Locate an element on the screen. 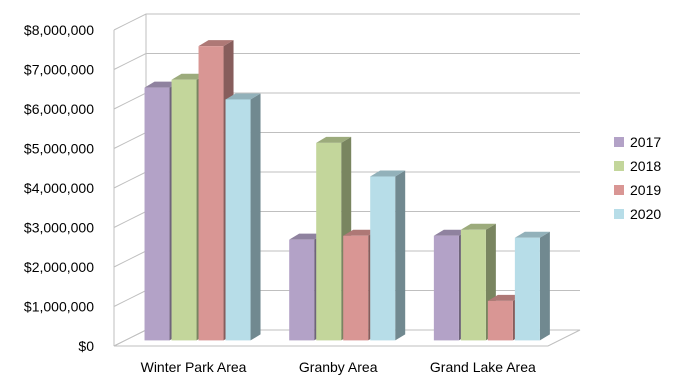  y-tick-label: $8,000,000 is located at coordinates (59, 30).